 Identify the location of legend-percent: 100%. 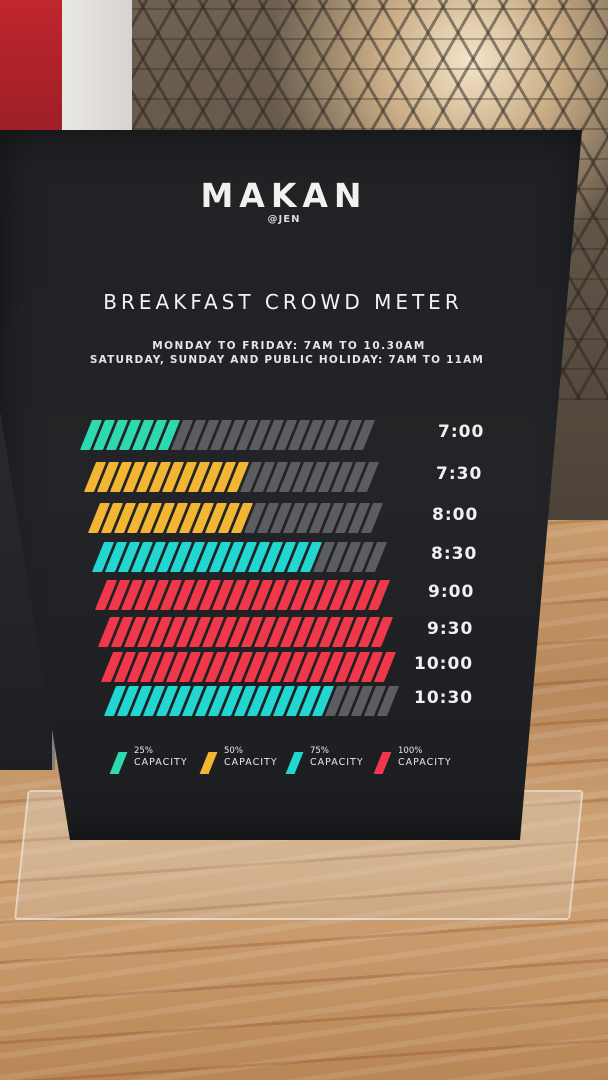
(410, 751).